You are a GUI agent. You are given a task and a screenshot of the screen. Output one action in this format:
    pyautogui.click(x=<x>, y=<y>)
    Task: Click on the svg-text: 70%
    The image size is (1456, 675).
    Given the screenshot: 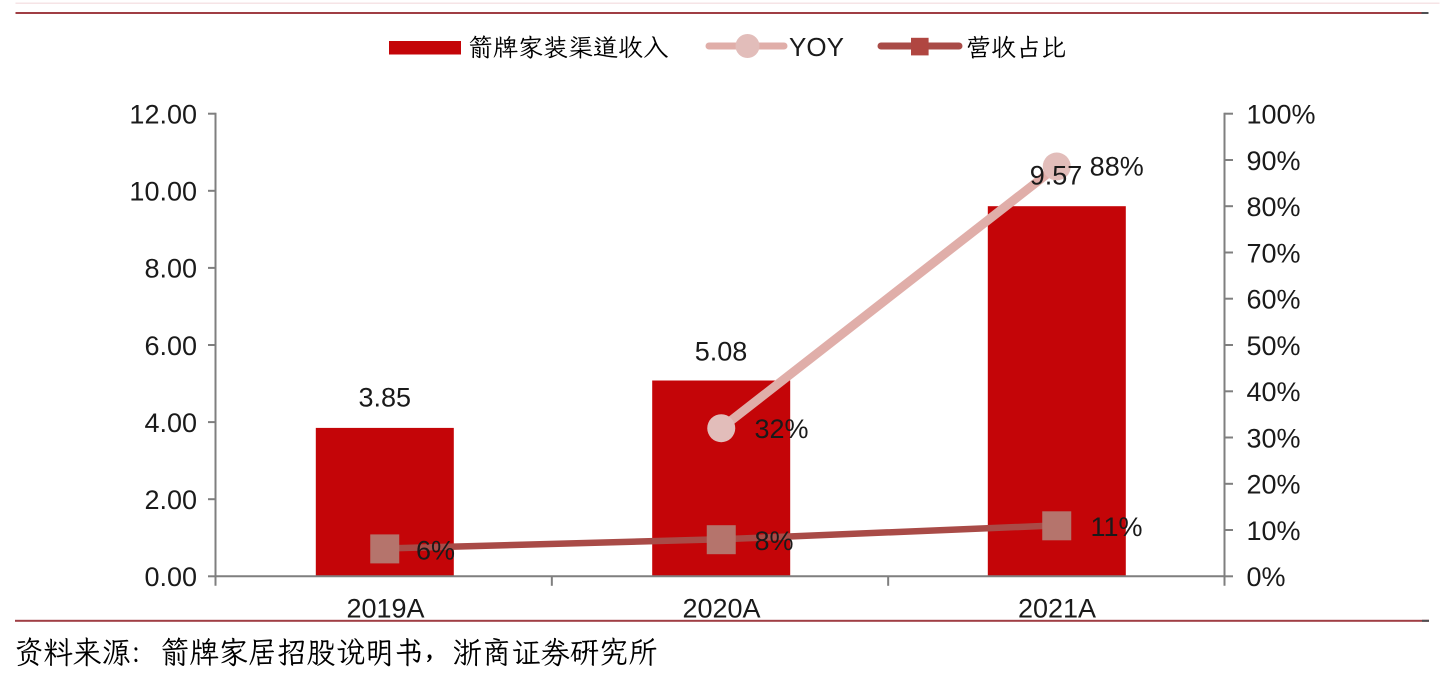 What is the action you would take?
    pyautogui.click(x=1274, y=253)
    